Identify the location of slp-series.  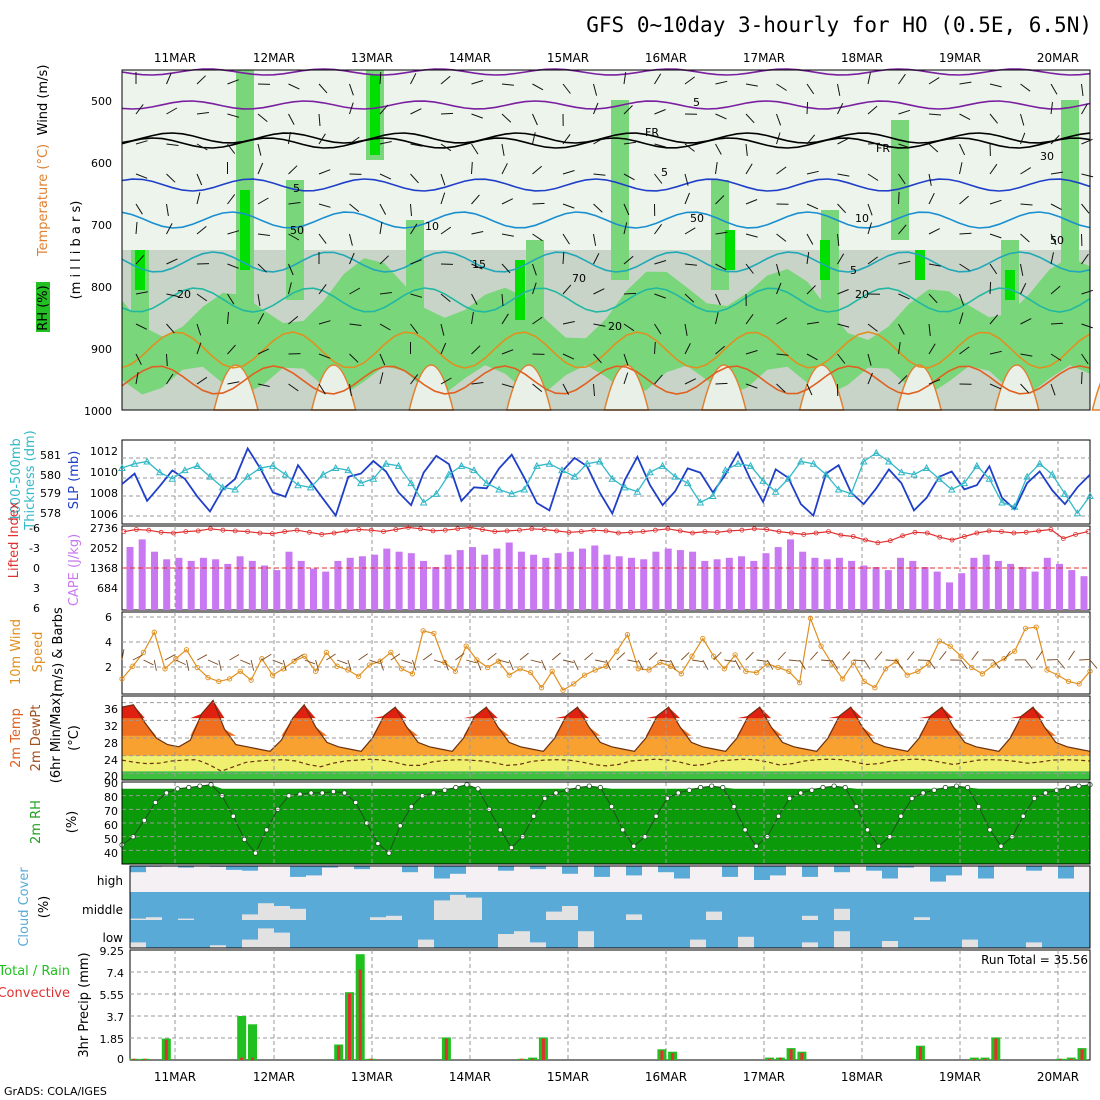
(606, 482).